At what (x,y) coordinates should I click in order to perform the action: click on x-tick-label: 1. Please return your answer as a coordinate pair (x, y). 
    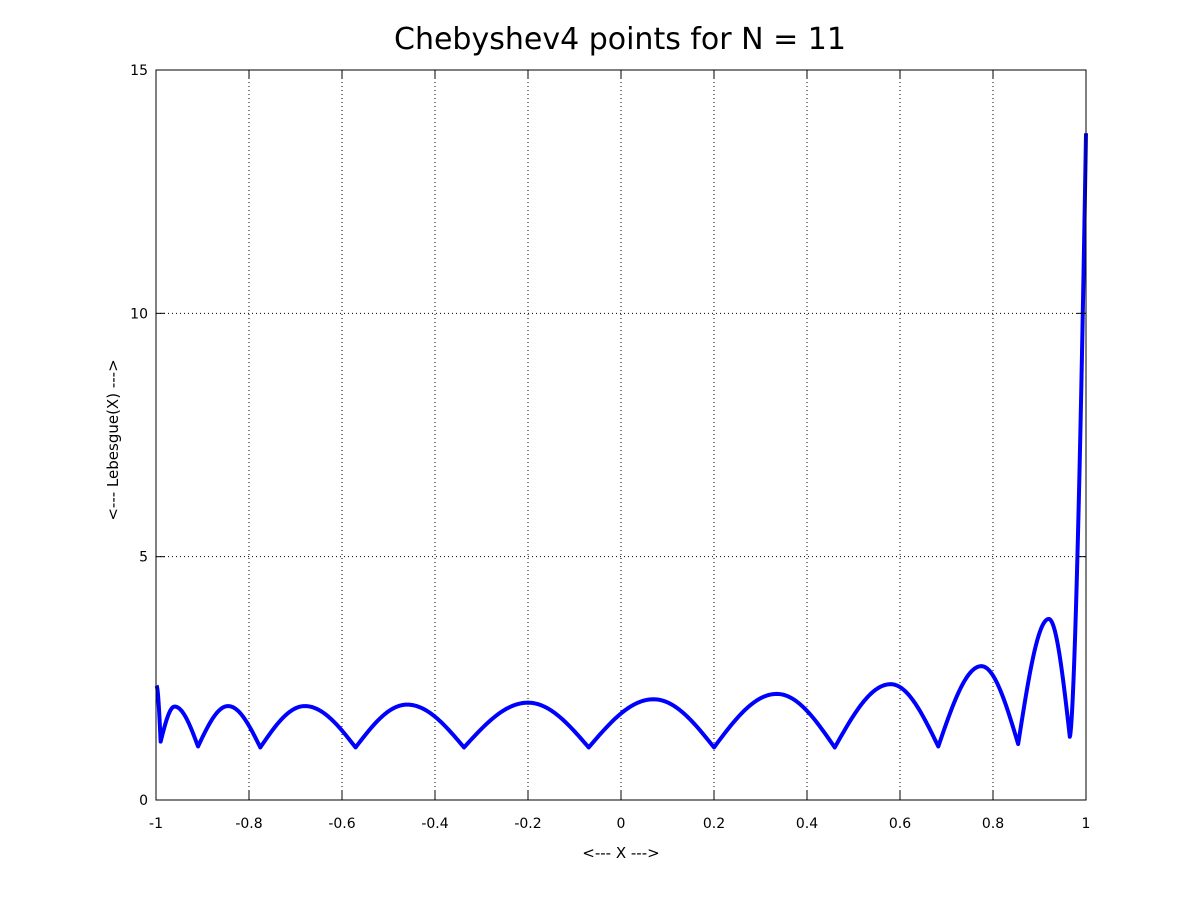
    Looking at the image, I should click on (1086, 824).